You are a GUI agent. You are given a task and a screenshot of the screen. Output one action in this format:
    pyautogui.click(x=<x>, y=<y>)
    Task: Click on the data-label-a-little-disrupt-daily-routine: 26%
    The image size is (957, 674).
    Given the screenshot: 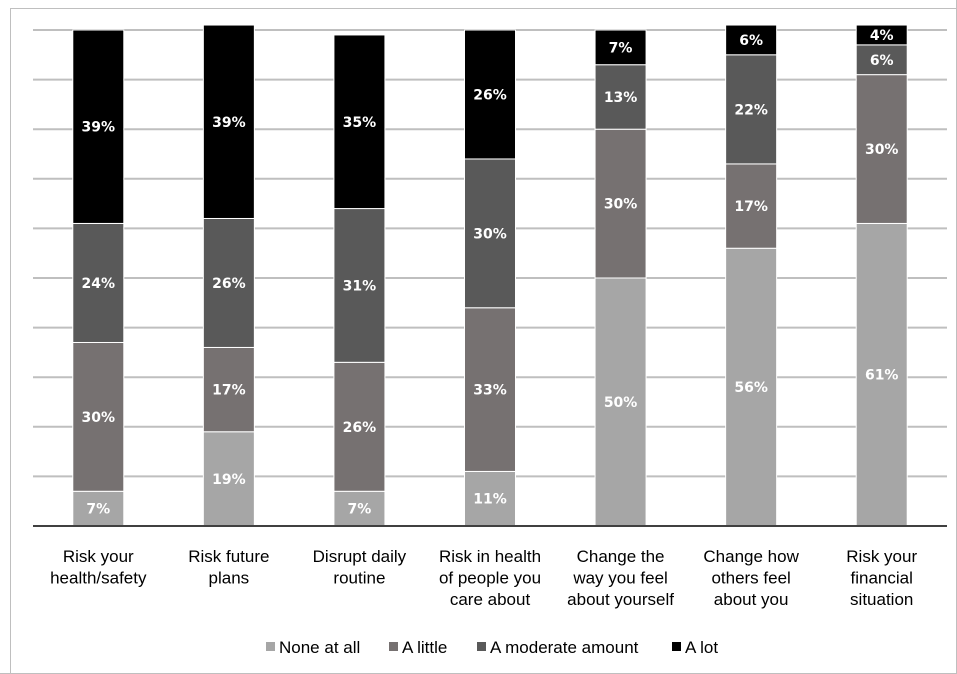 What is the action you would take?
    pyautogui.click(x=360, y=428)
    